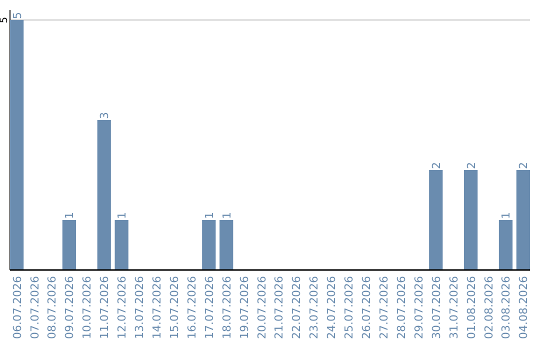 The height and width of the screenshot is (340, 540). Describe the element at coordinates (87, 307) in the screenshot. I see `x-tick-label: 10.07.2026` at that location.